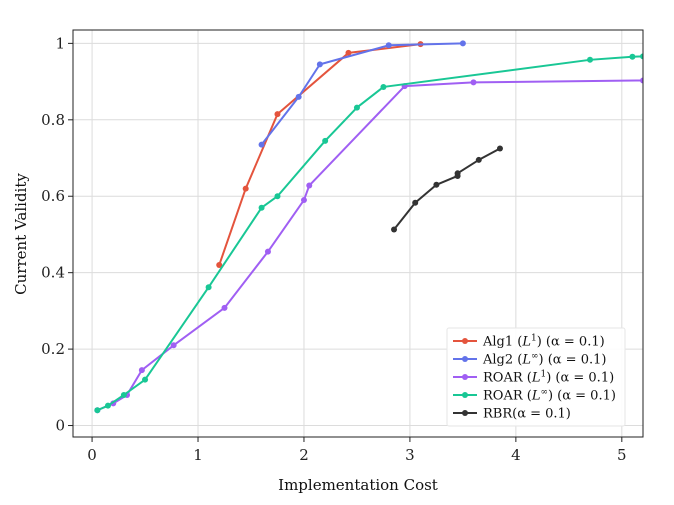 The height and width of the screenshot is (505, 674). What do you see at coordinates (53, 349) in the screenshot?
I see `y-tick-label: 0.2` at bounding box center [53, 349].